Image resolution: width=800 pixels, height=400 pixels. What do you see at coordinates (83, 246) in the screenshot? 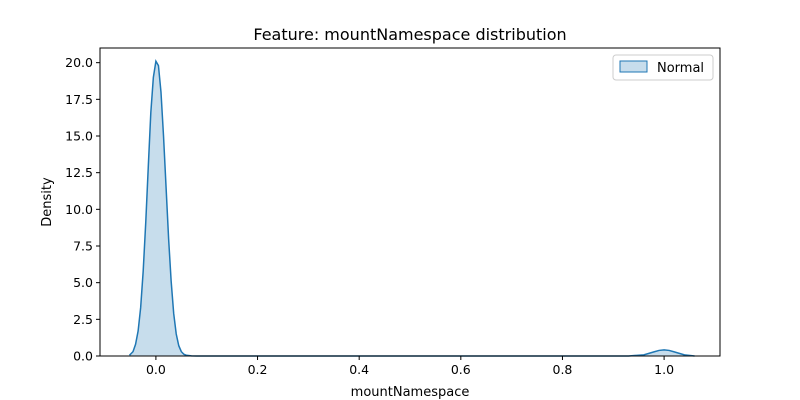
I see `y-tick-label: 7.5` at bounding box center [83, 246].